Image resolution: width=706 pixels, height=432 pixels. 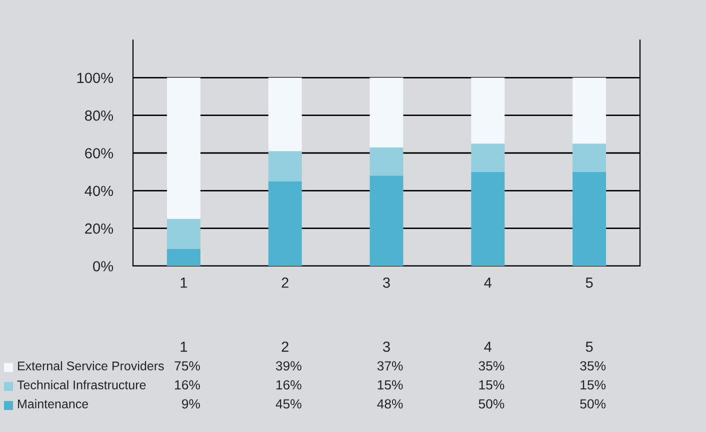 I want to click on y-tick-label: 20%, so click(x=99, y=228).